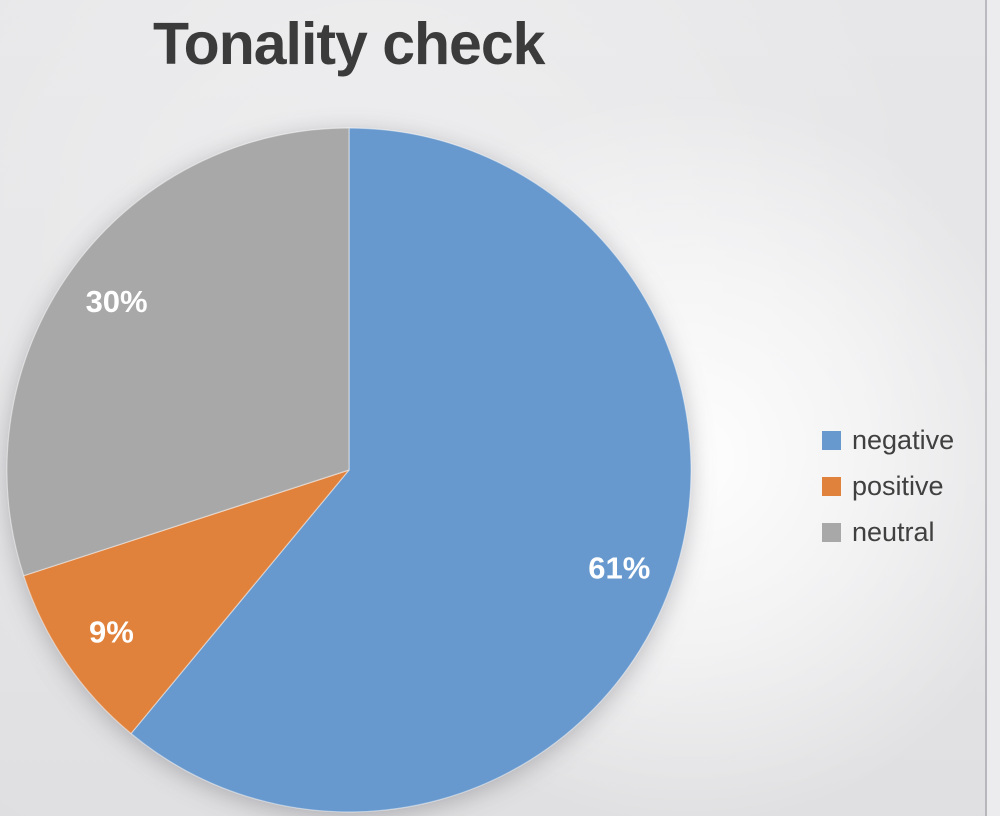  What do you see at coordinates (349, 44) in the screenshot?
I see `chart-title: Tonality check` at bounding box center [349, 44].